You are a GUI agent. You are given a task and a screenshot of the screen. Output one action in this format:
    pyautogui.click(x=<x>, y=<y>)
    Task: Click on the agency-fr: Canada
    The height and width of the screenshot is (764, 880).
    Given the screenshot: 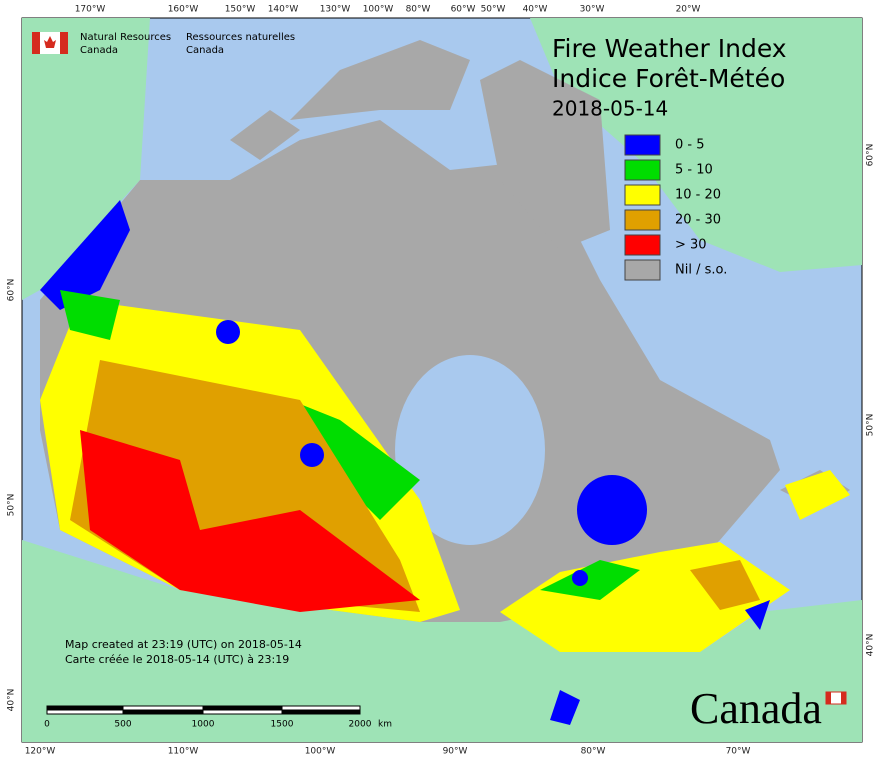 What is the action you would take?
    pyautogui.click(x=205, y=50)
    